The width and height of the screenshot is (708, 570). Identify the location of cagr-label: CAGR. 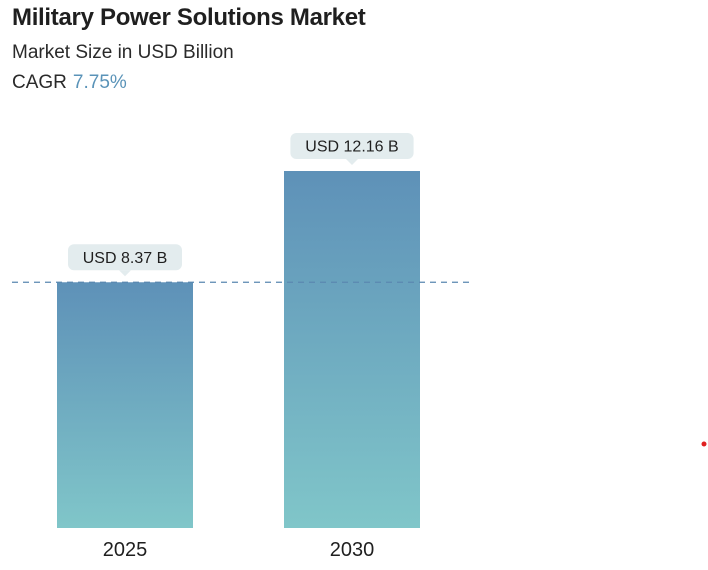
(39, 82).